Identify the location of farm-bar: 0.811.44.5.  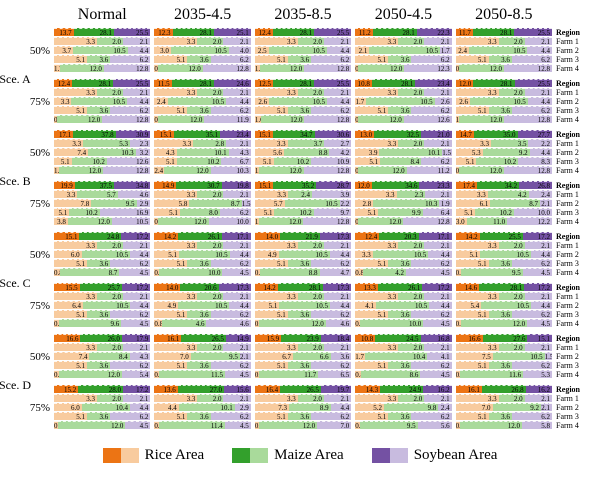
(202, 425).